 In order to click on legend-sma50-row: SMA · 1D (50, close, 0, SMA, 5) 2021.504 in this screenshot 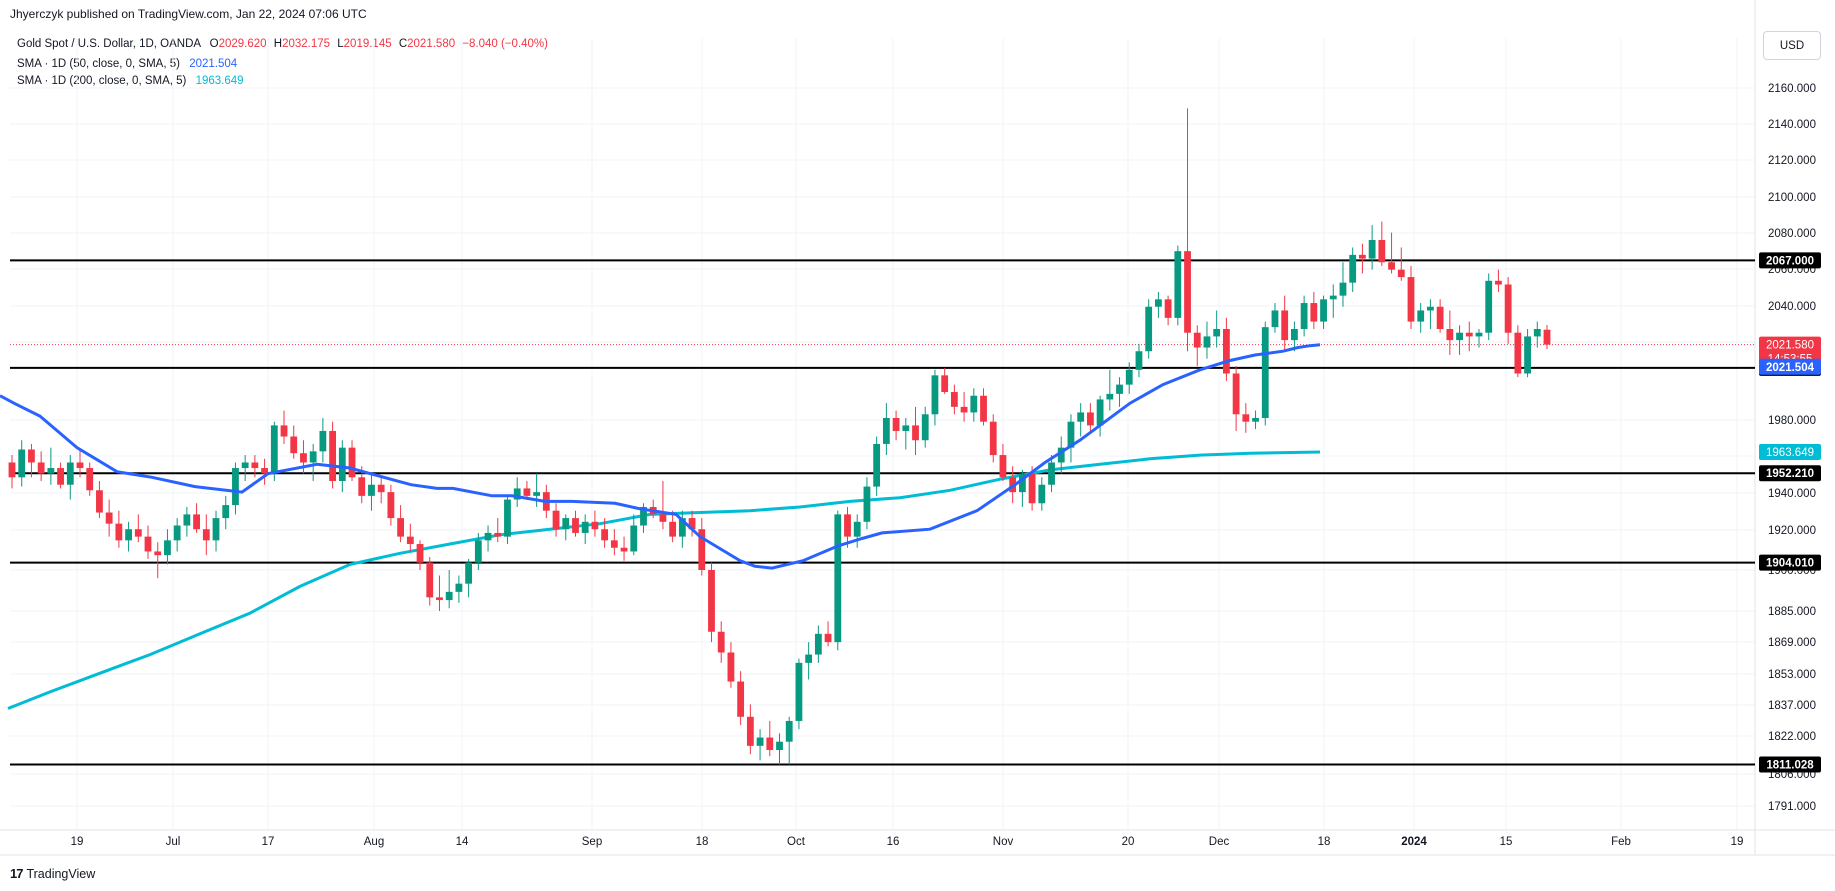, I will do `click(282, 64)`.